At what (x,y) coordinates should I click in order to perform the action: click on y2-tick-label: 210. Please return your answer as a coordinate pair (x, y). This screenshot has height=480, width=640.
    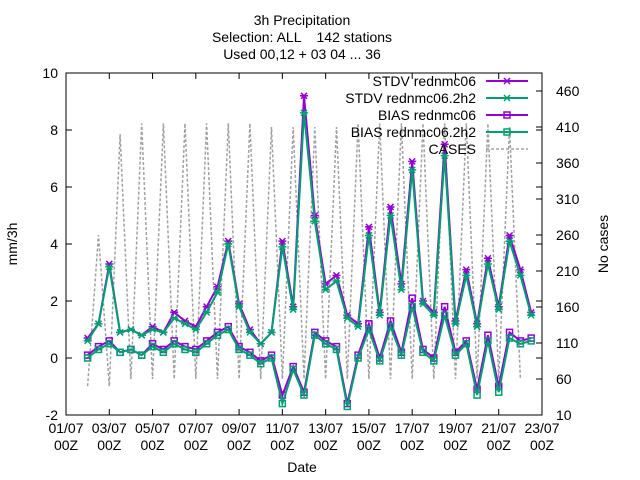
    Looking at the image, I should click on (568, 271).